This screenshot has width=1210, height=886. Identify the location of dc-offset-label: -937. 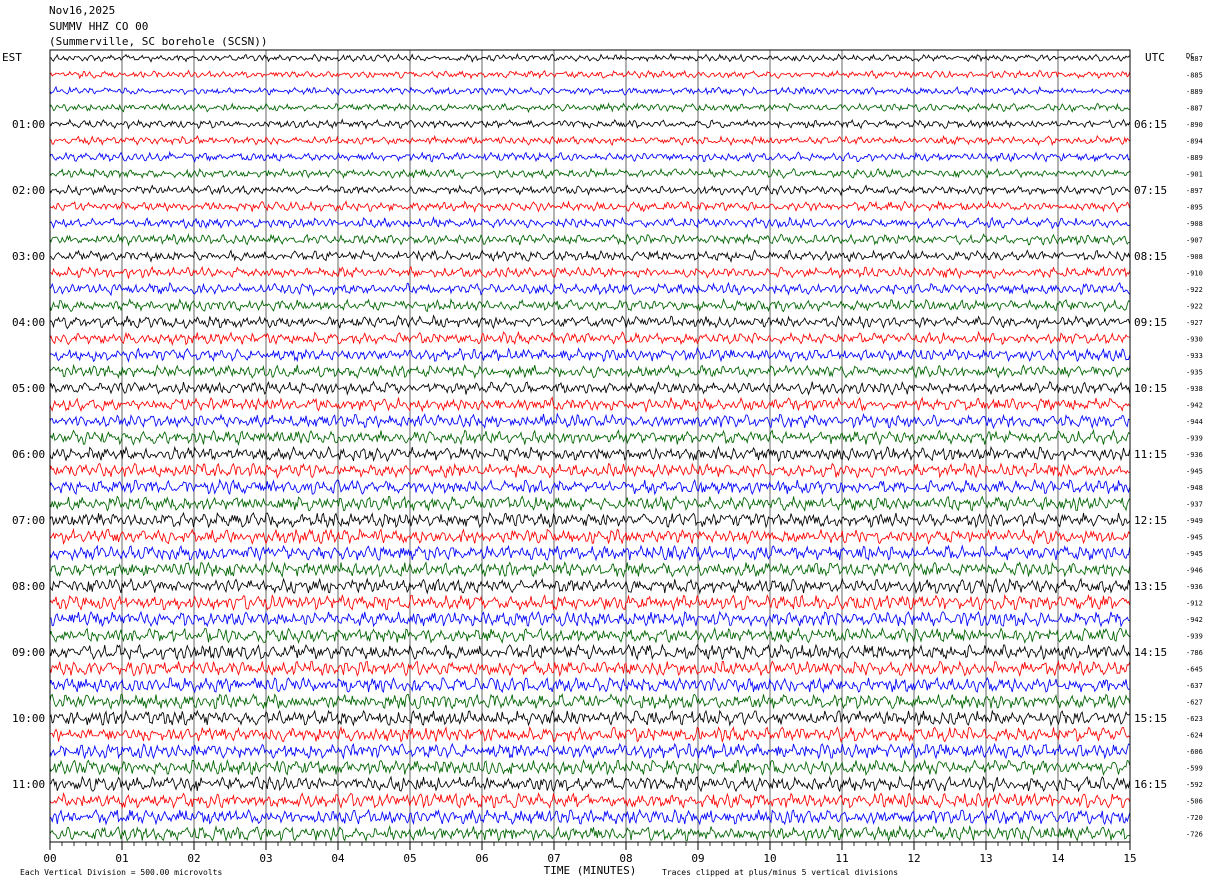
(1194, 505).